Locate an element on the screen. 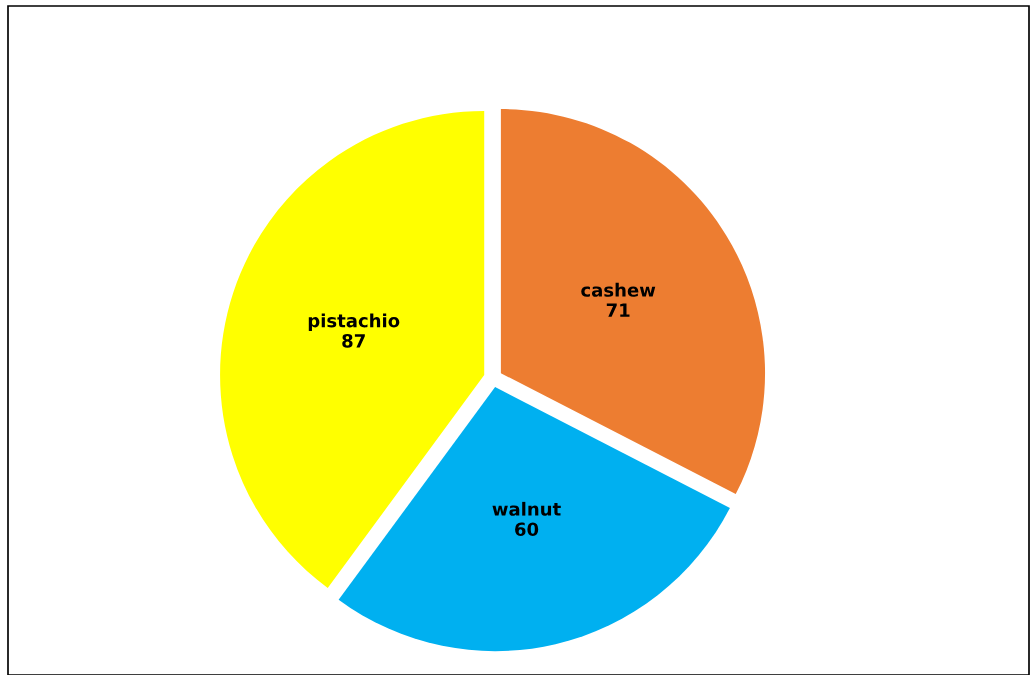 This screenshot has width=1033, height=675. slice-label: walnut is located at coordinates (526, 508).